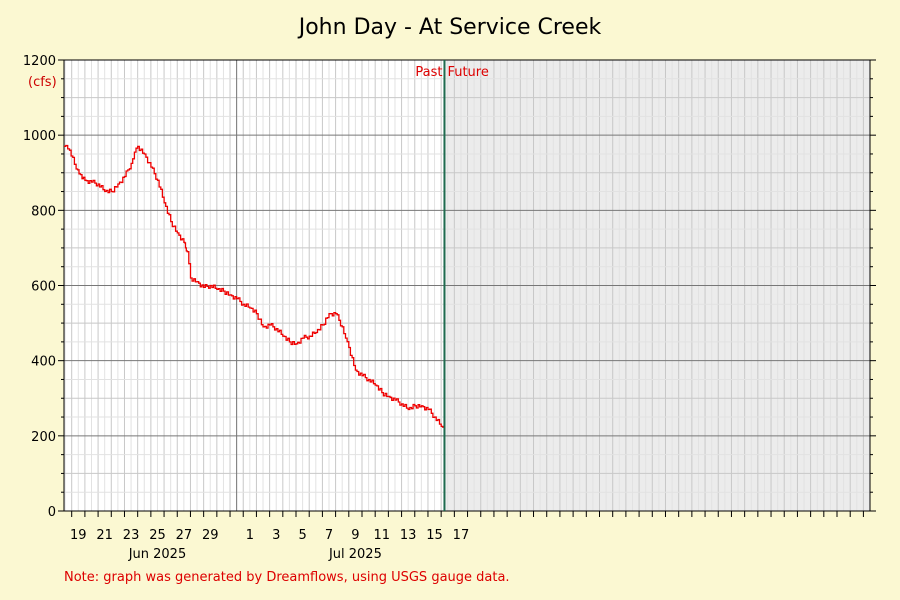  I want to click on x-tick-label: 27, so click(184, 535).